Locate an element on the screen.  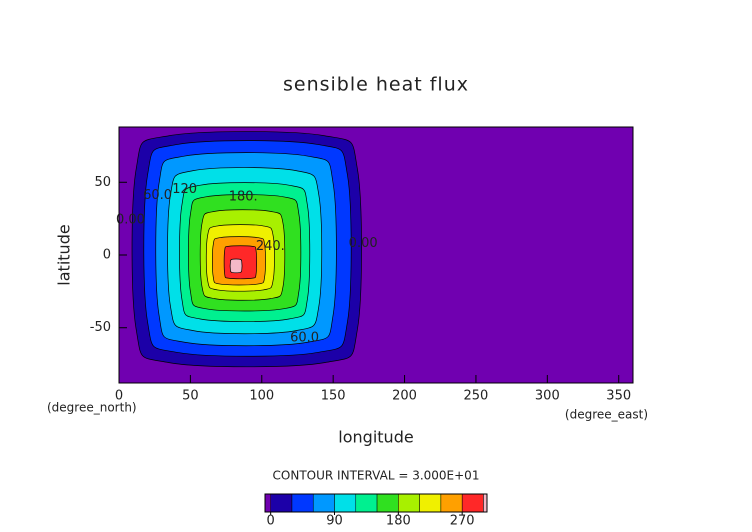
contour-band is located at coordinates (236, 266).